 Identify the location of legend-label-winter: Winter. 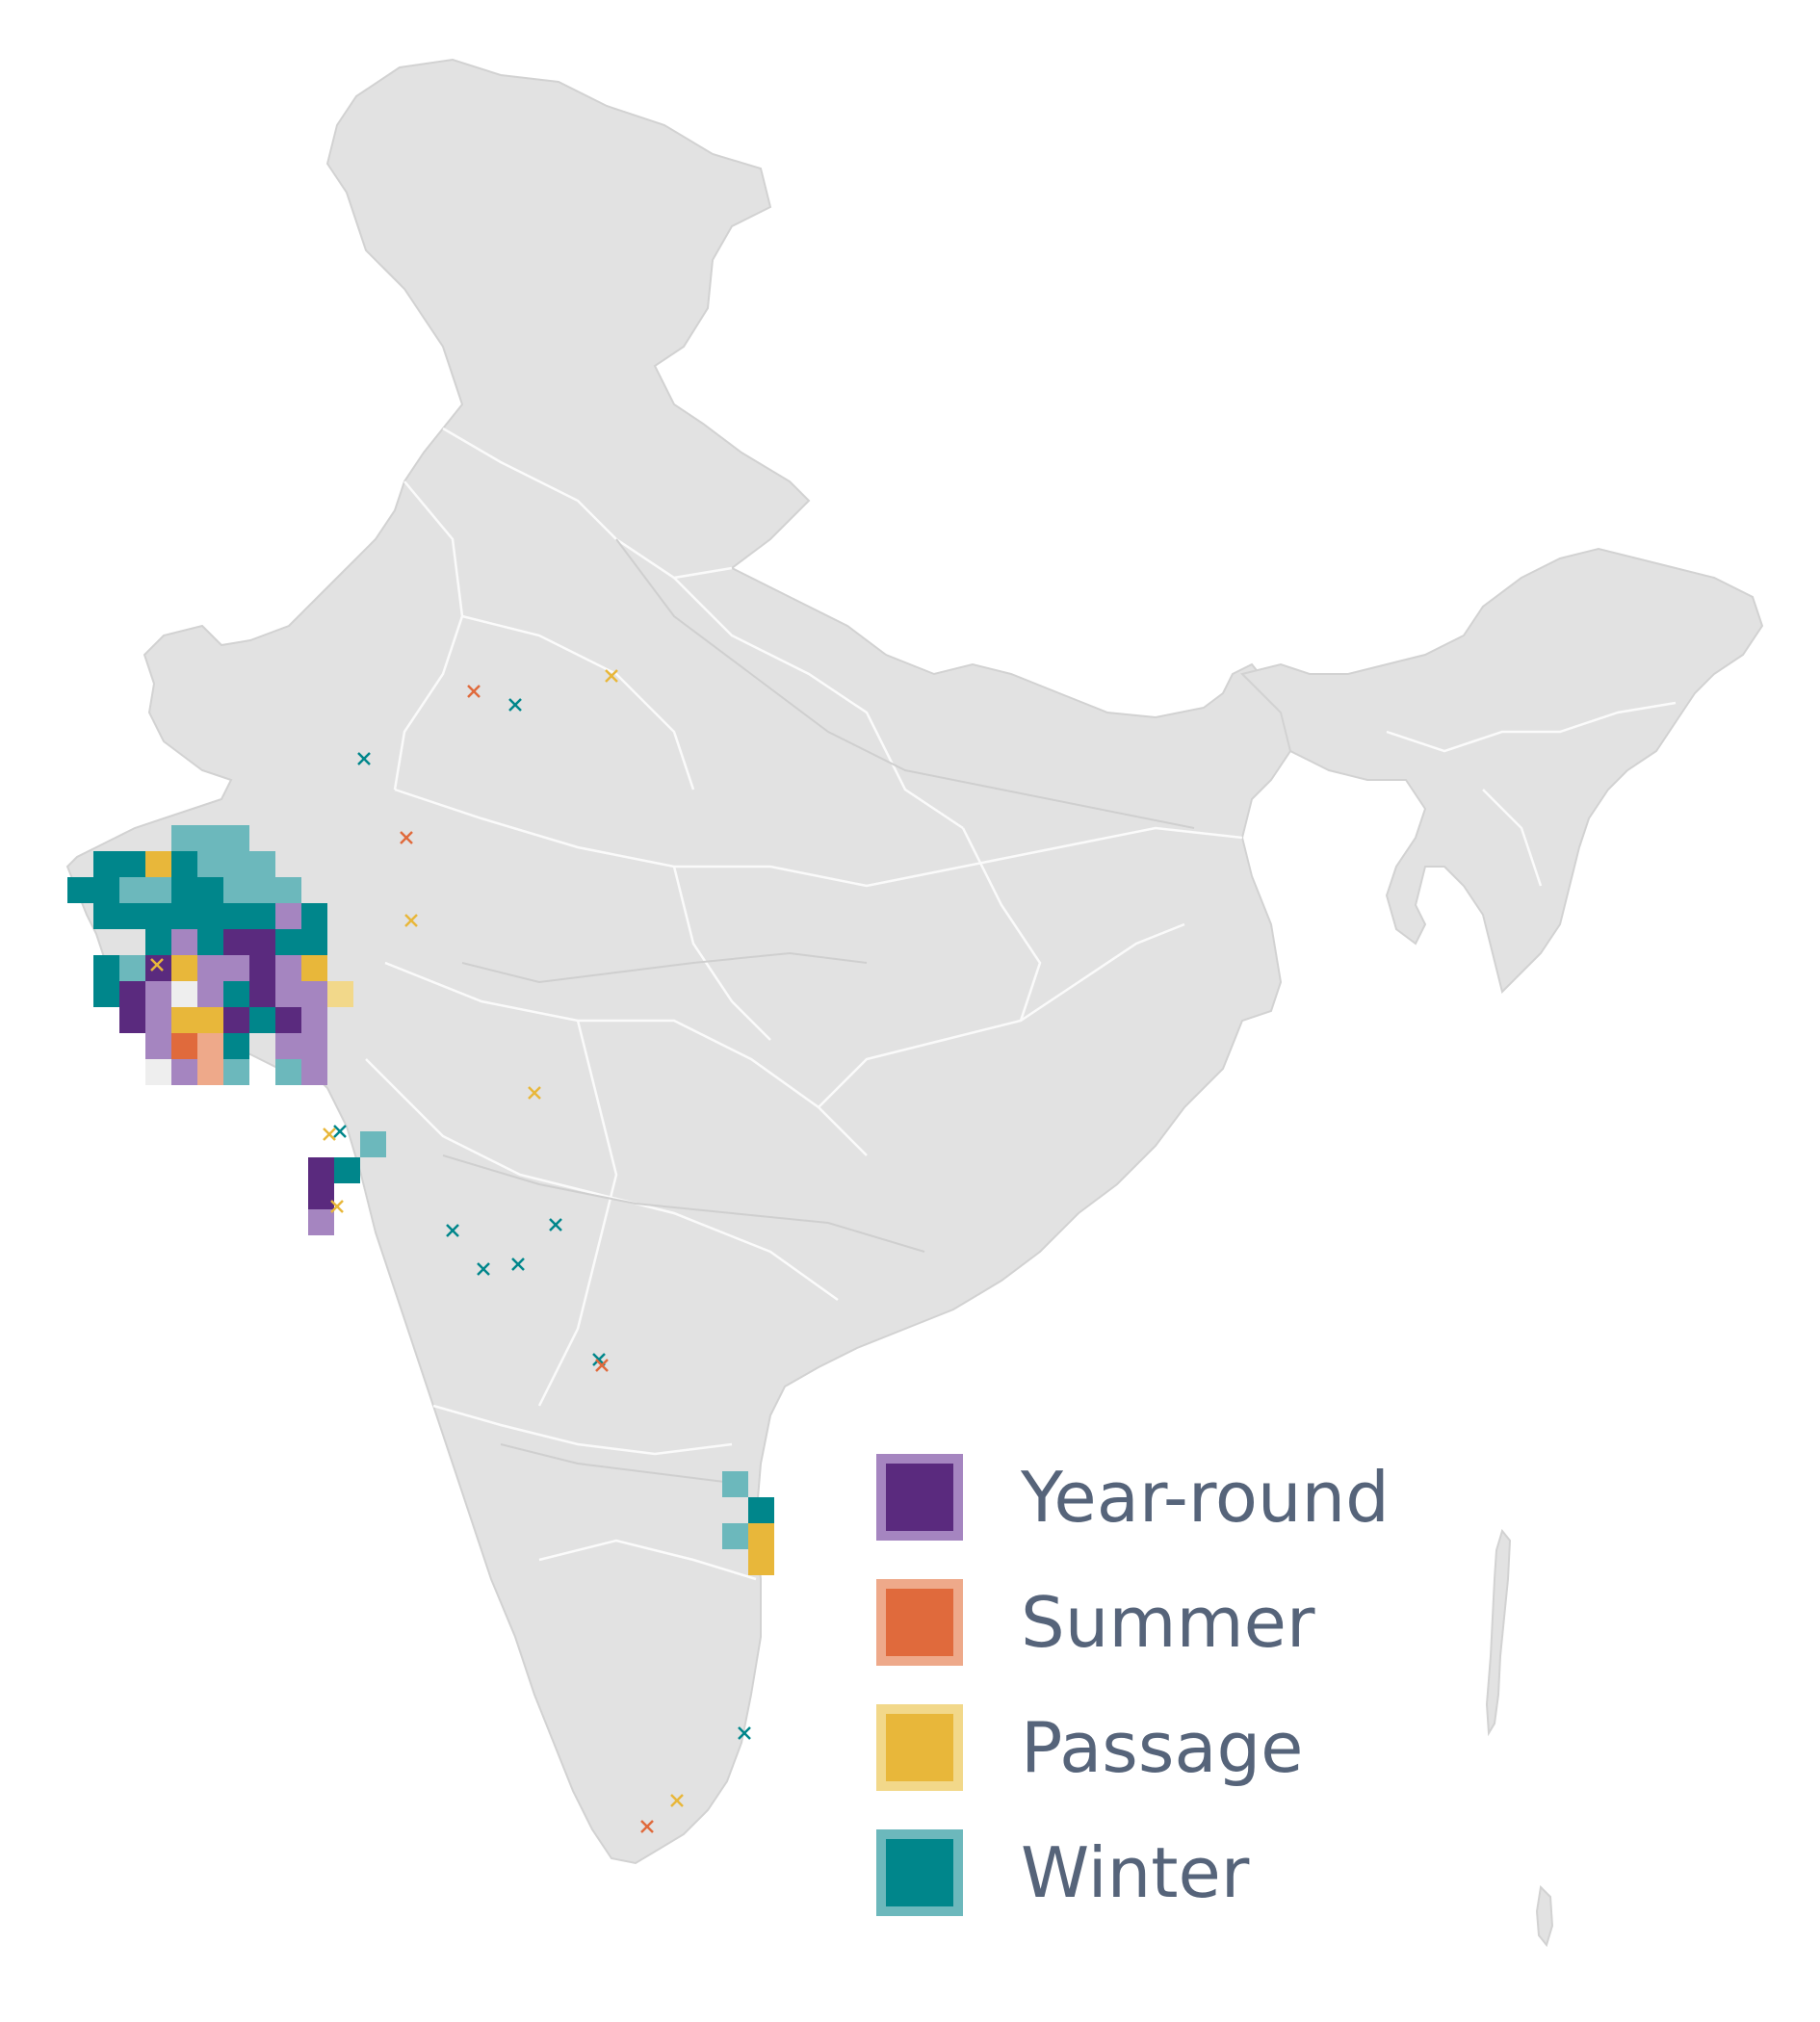
(1136, 1873).